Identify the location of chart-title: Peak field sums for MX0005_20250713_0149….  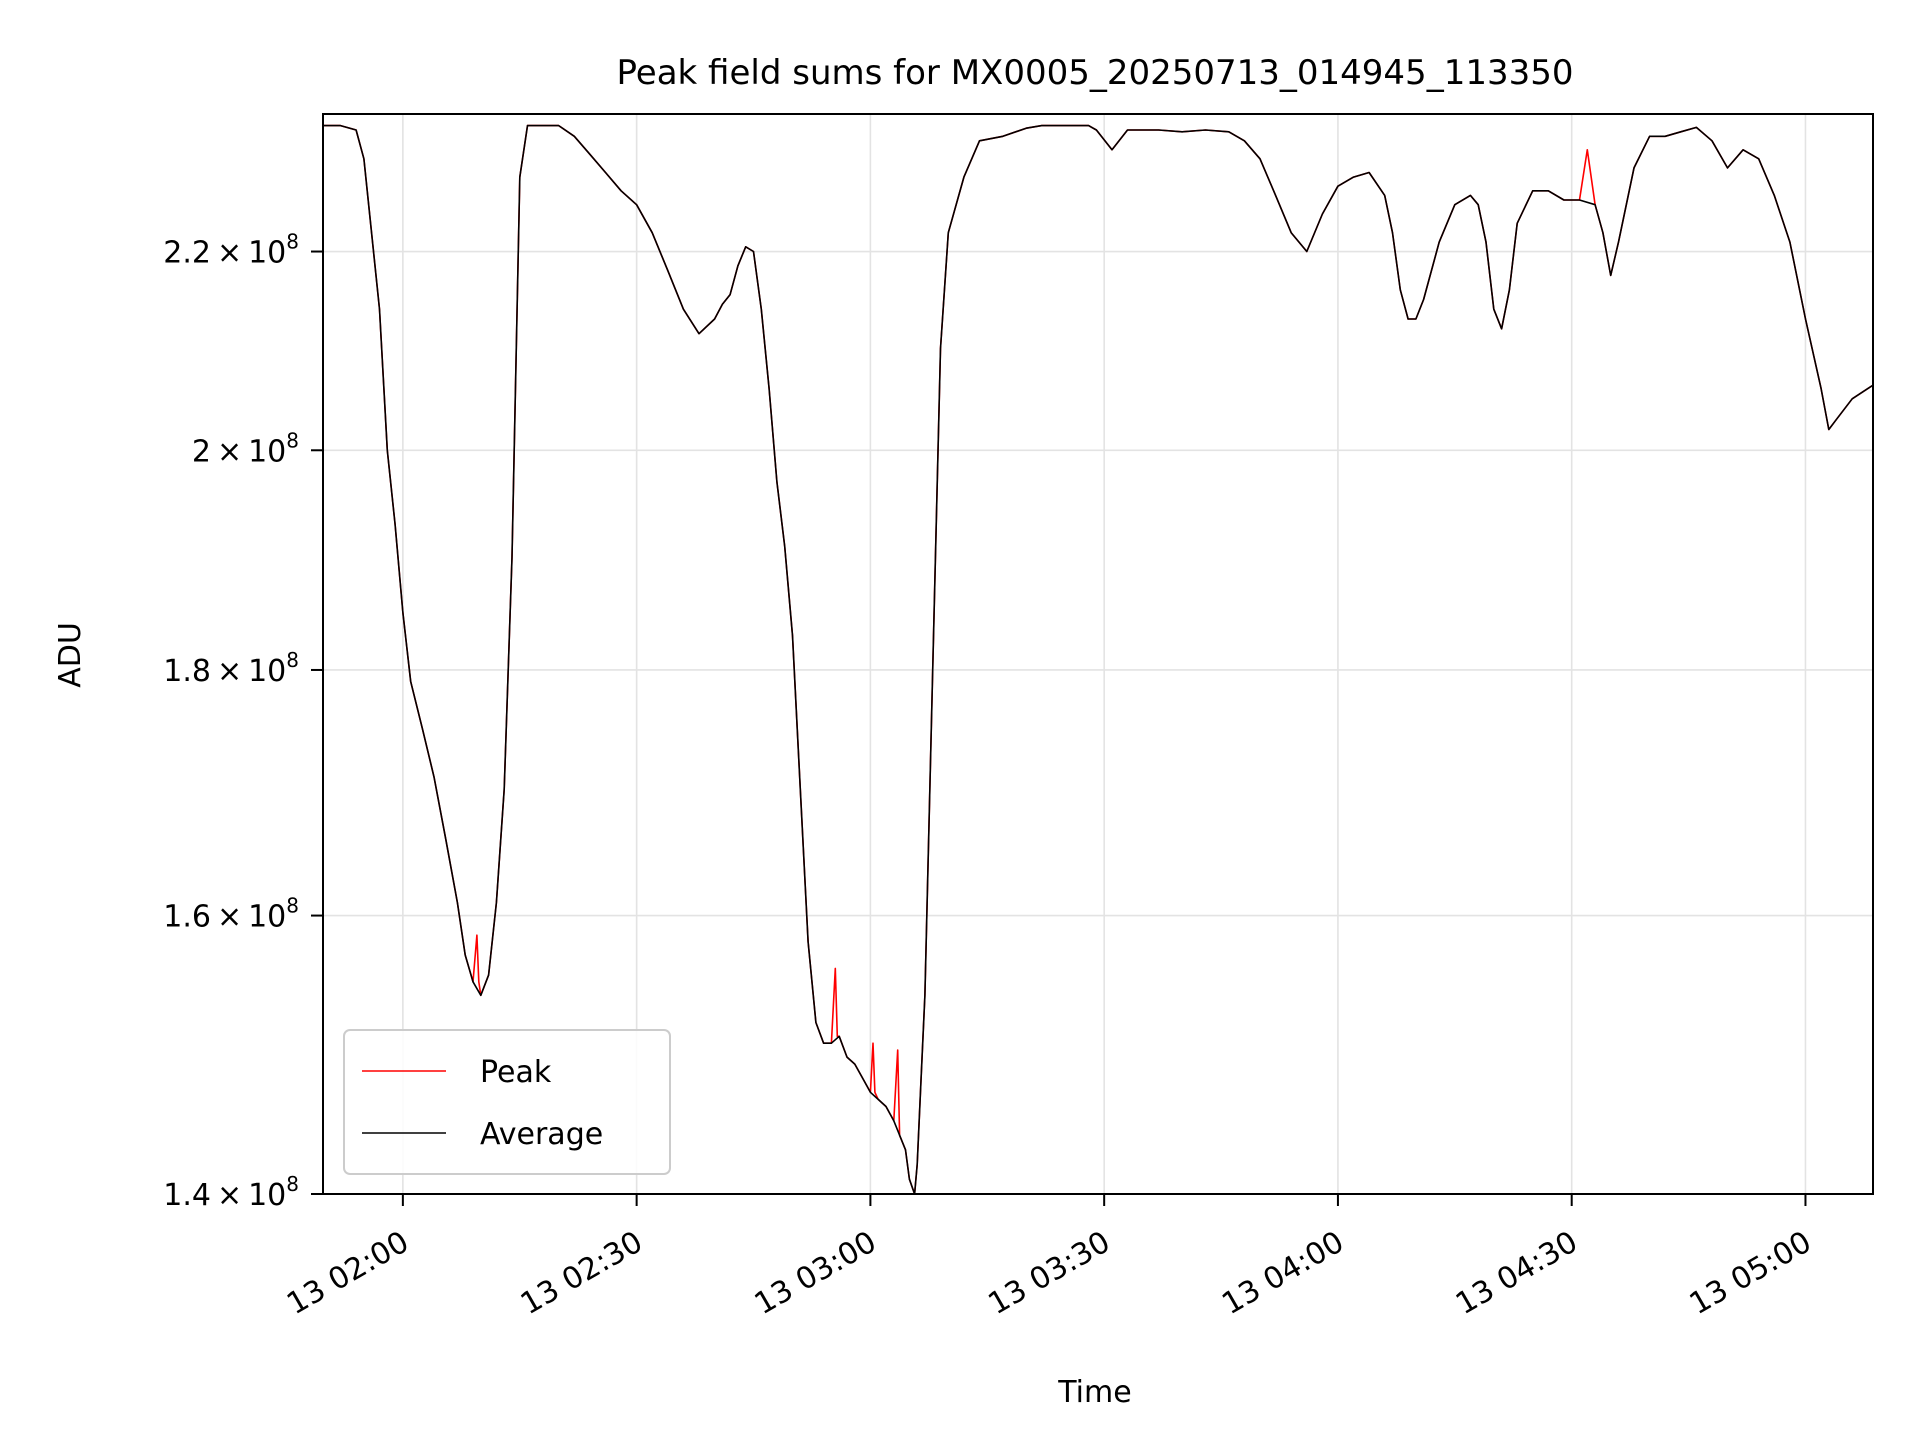
(1095, 73).